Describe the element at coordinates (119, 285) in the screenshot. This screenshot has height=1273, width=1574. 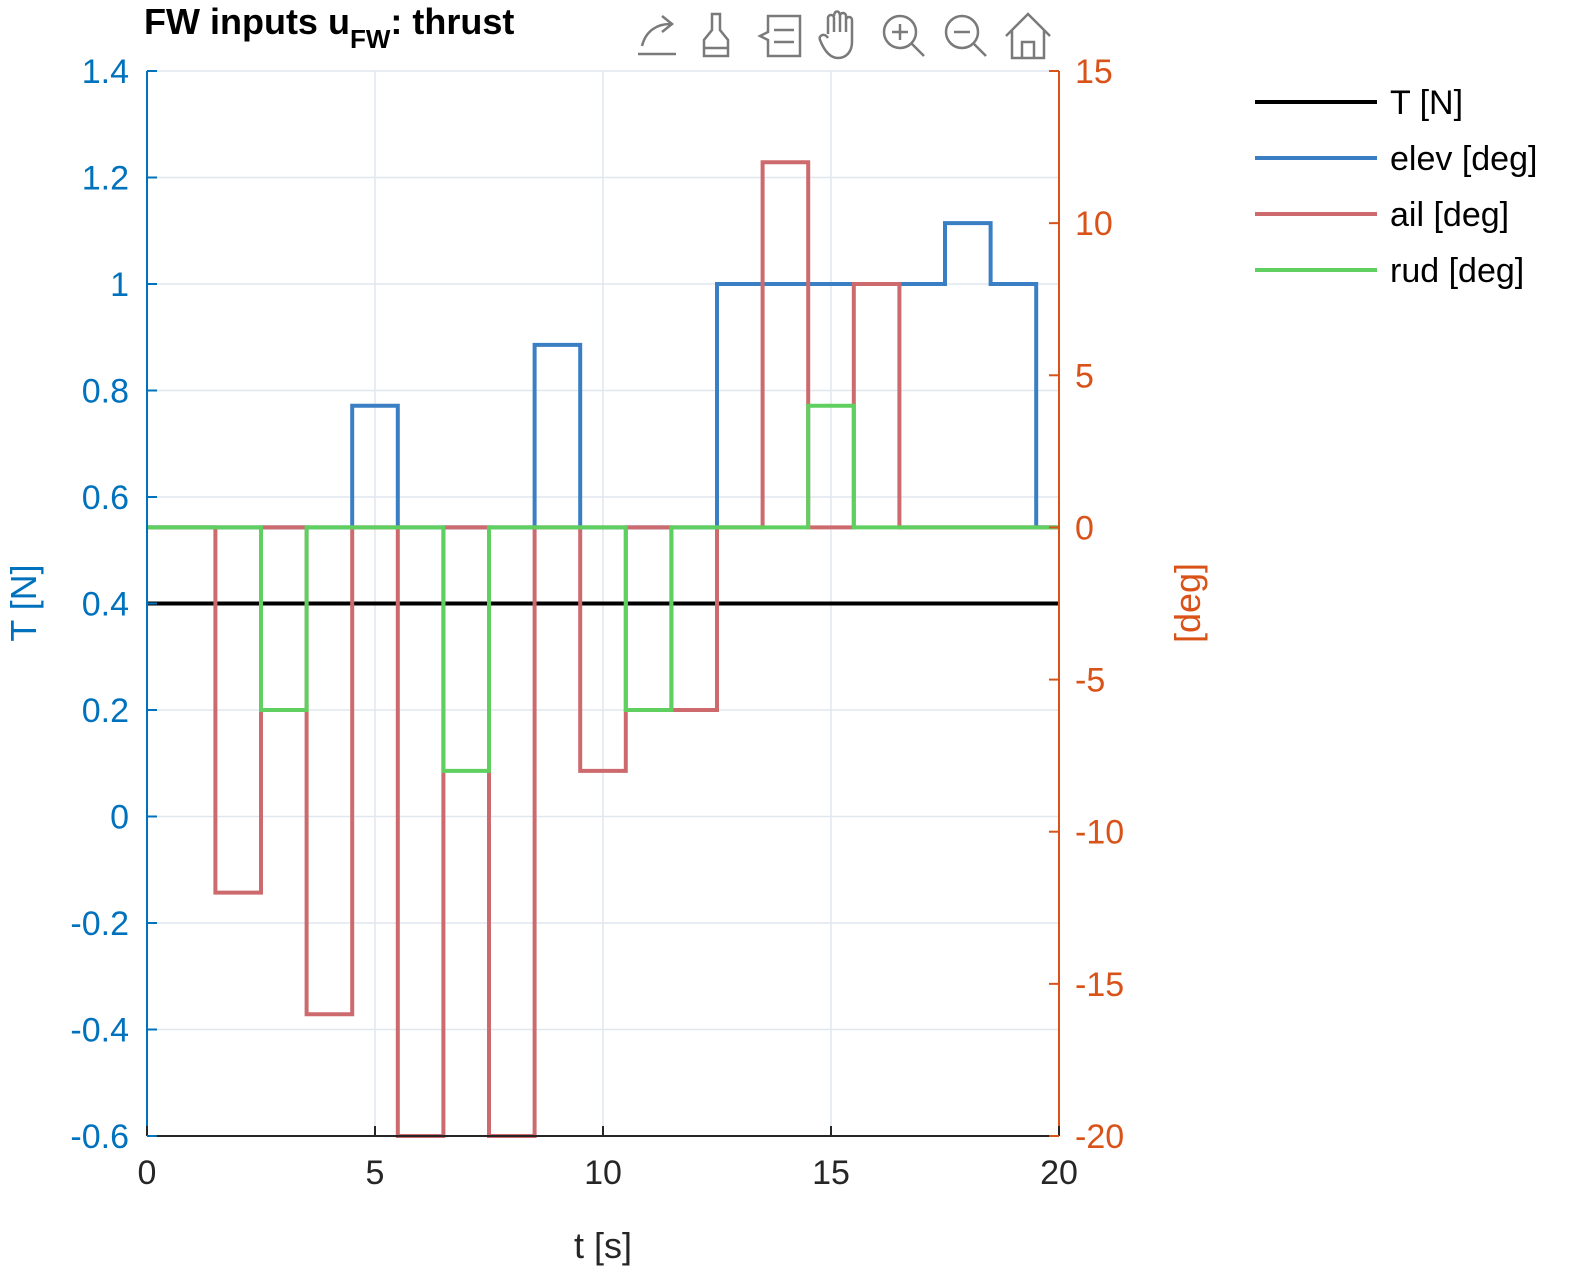
I see `y-left-tick-label: 1` at that location.